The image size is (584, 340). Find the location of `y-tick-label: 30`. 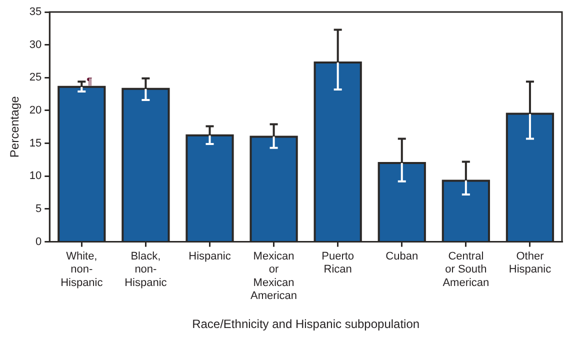

y-tick-label: 30 is located at coordinates (35, 44).